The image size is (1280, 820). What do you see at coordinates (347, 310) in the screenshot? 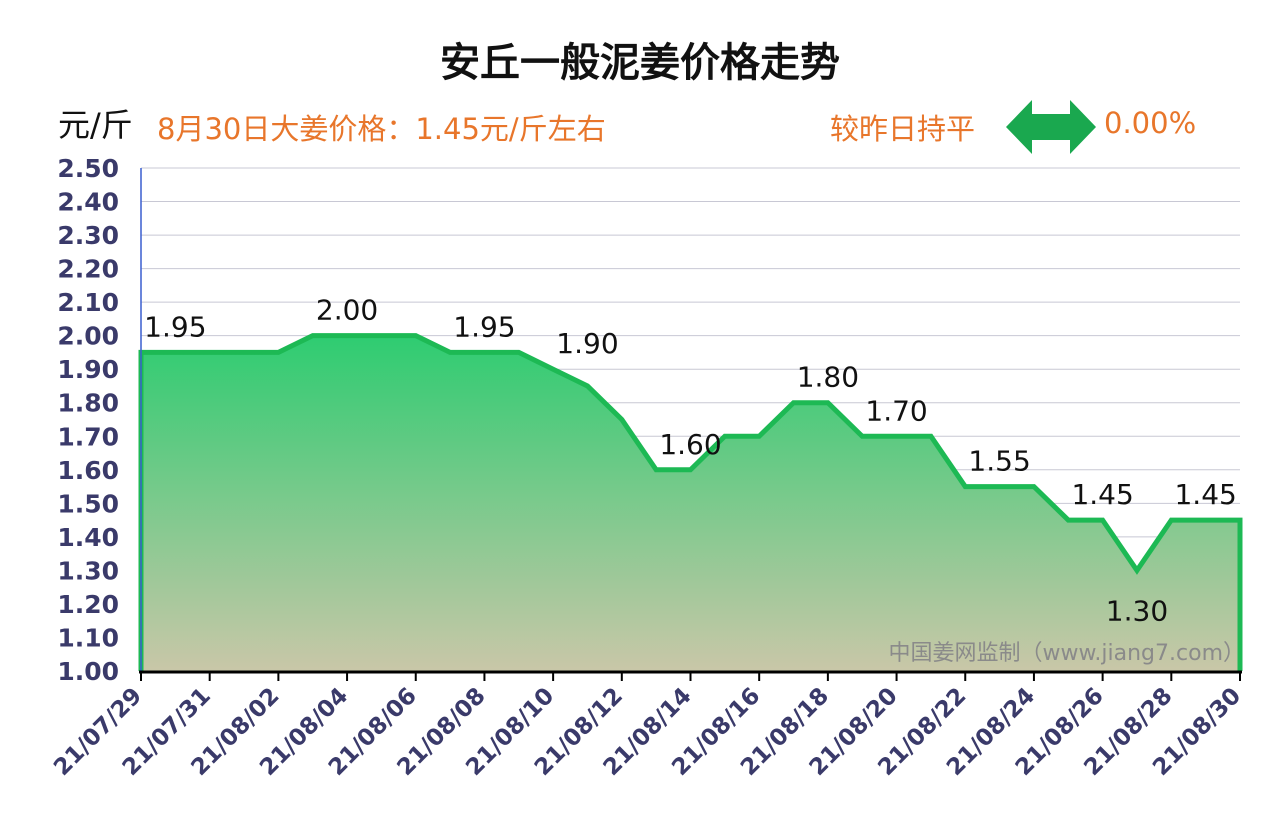
I see `data-label: 2.00` at bounding box center [347, 310].